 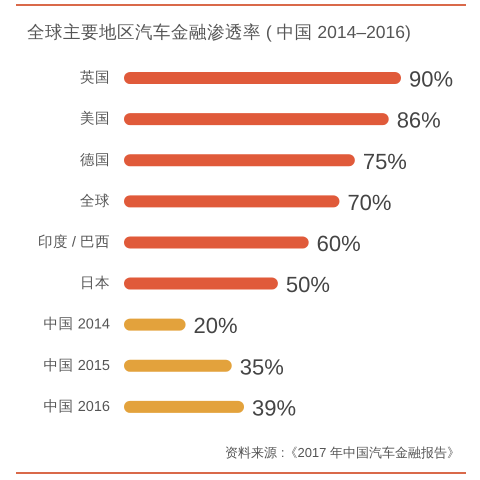 I want to click on value-label: 60%, so click(x=338, y=243).